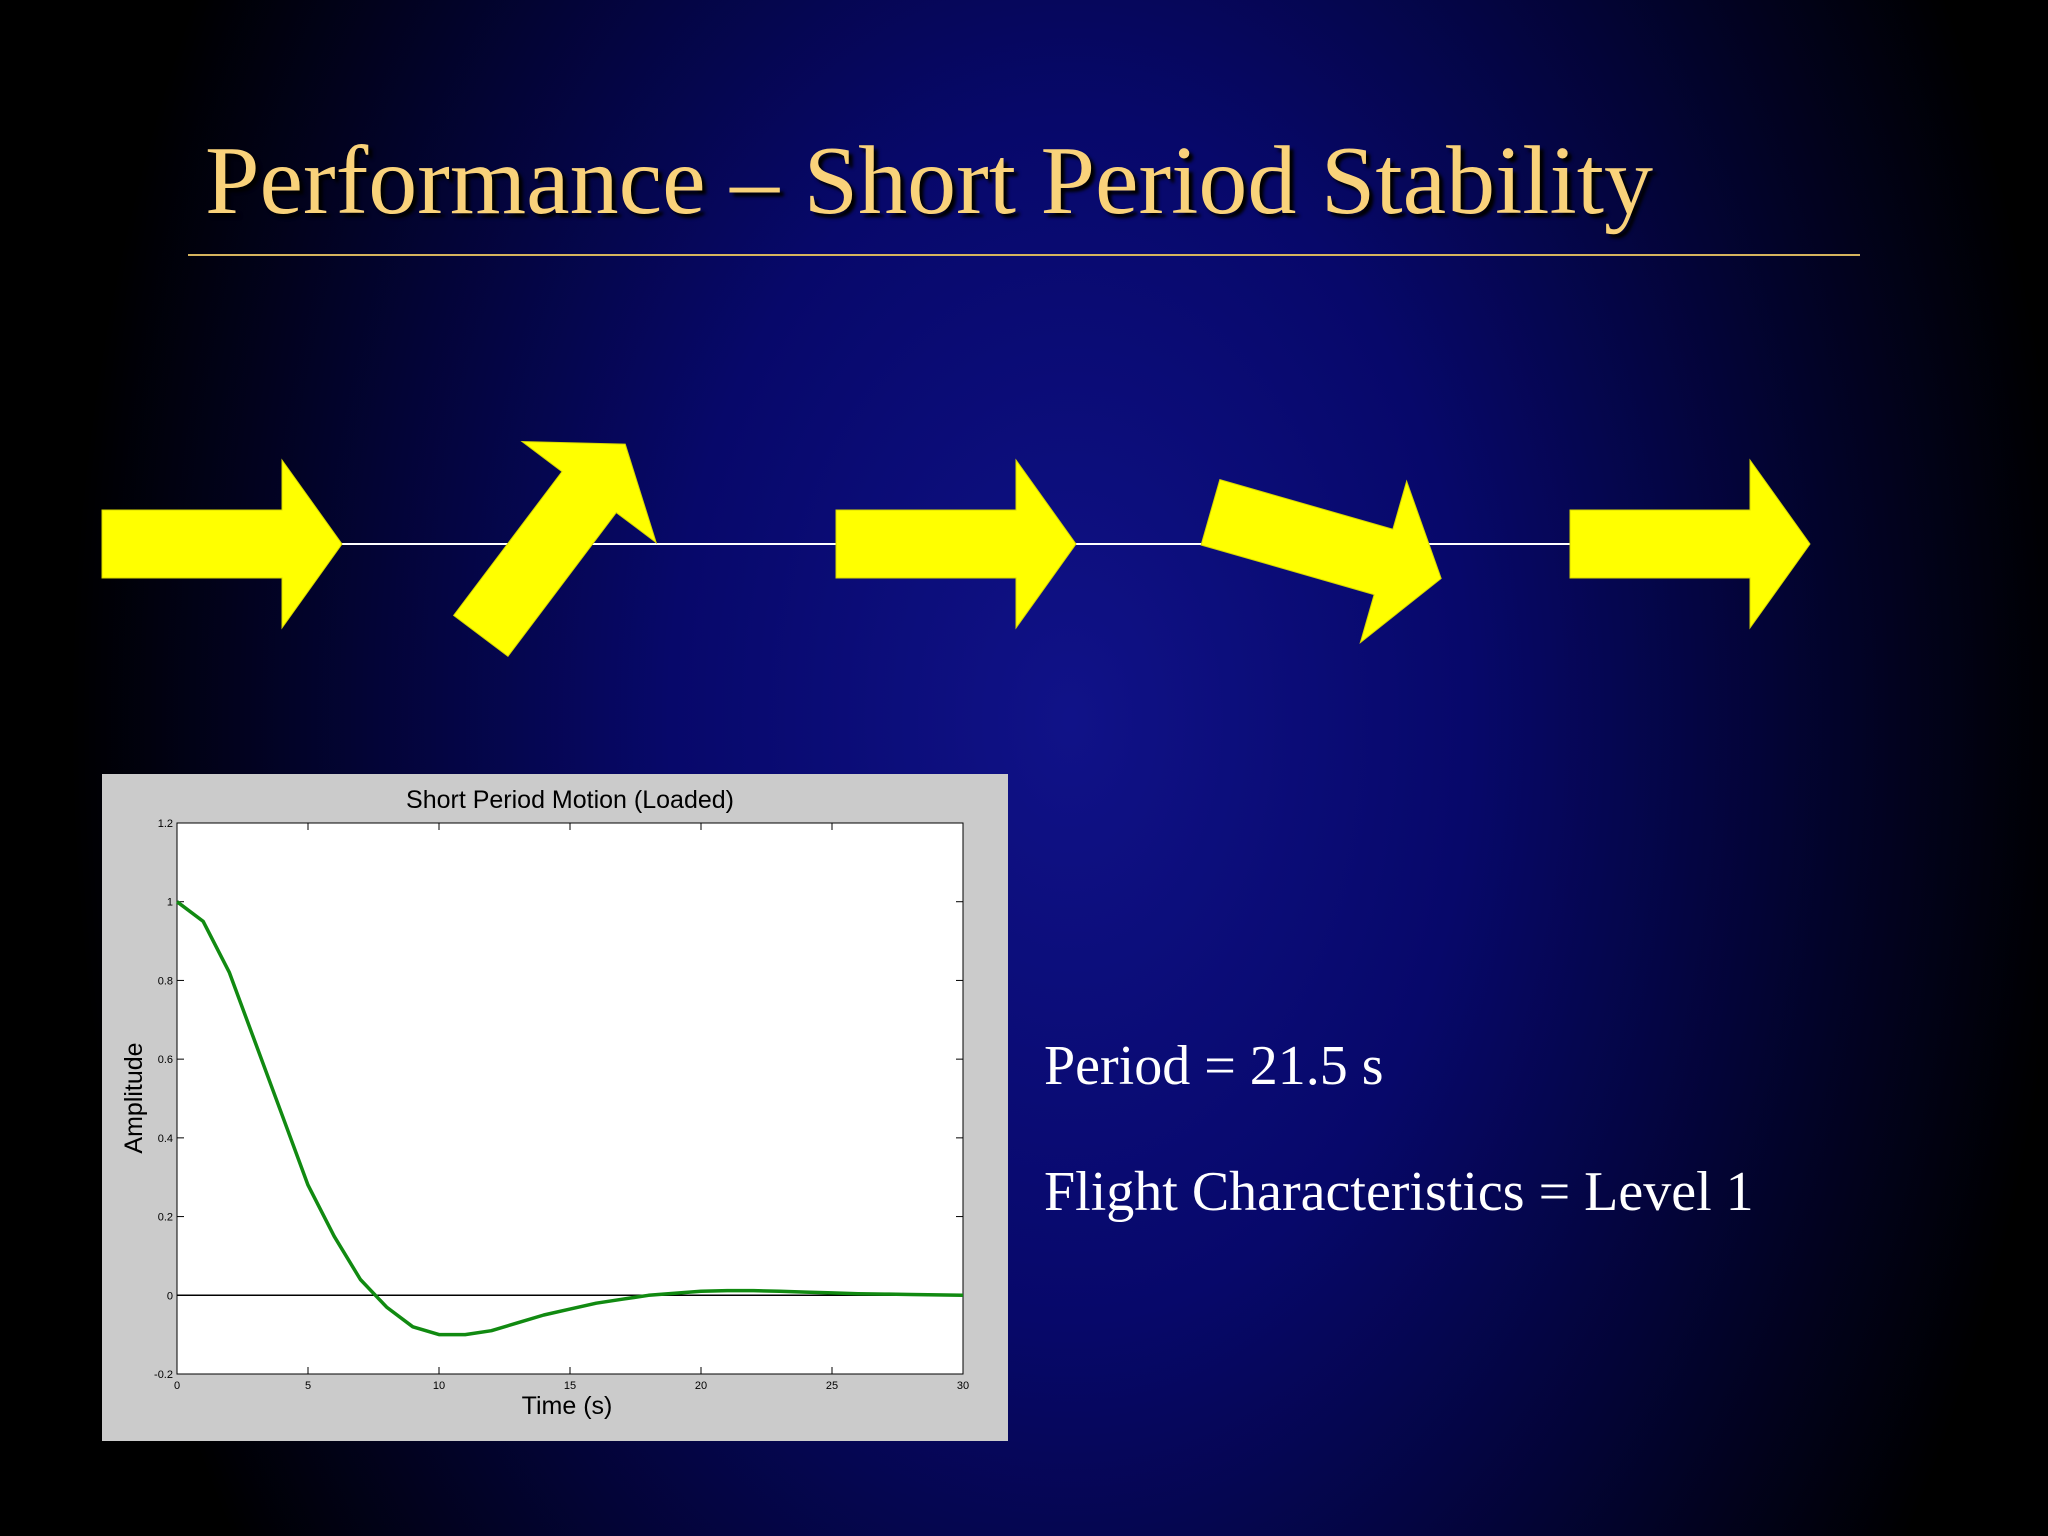 The height and width of the screenshot is (1536, 2048). I want to click on x-tick-label: 5, so click(308, 1386).